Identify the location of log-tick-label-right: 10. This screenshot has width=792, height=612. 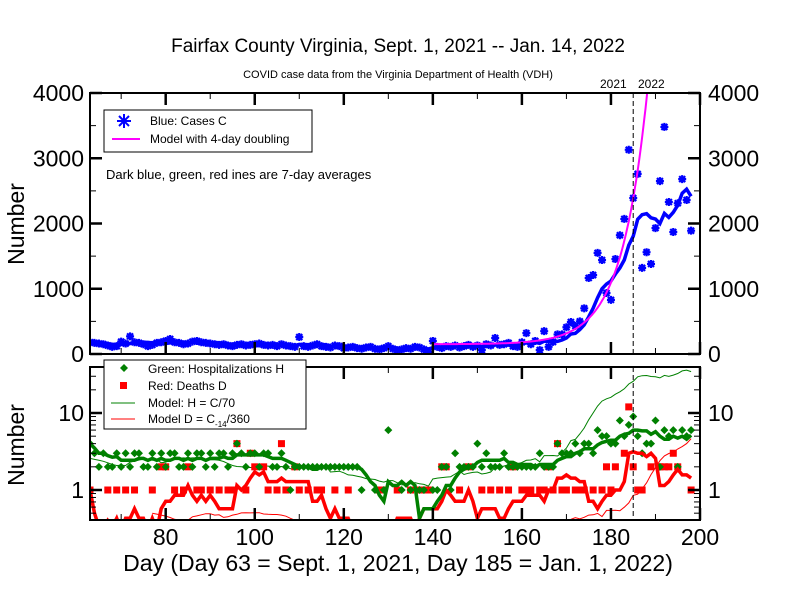
(721, 413).